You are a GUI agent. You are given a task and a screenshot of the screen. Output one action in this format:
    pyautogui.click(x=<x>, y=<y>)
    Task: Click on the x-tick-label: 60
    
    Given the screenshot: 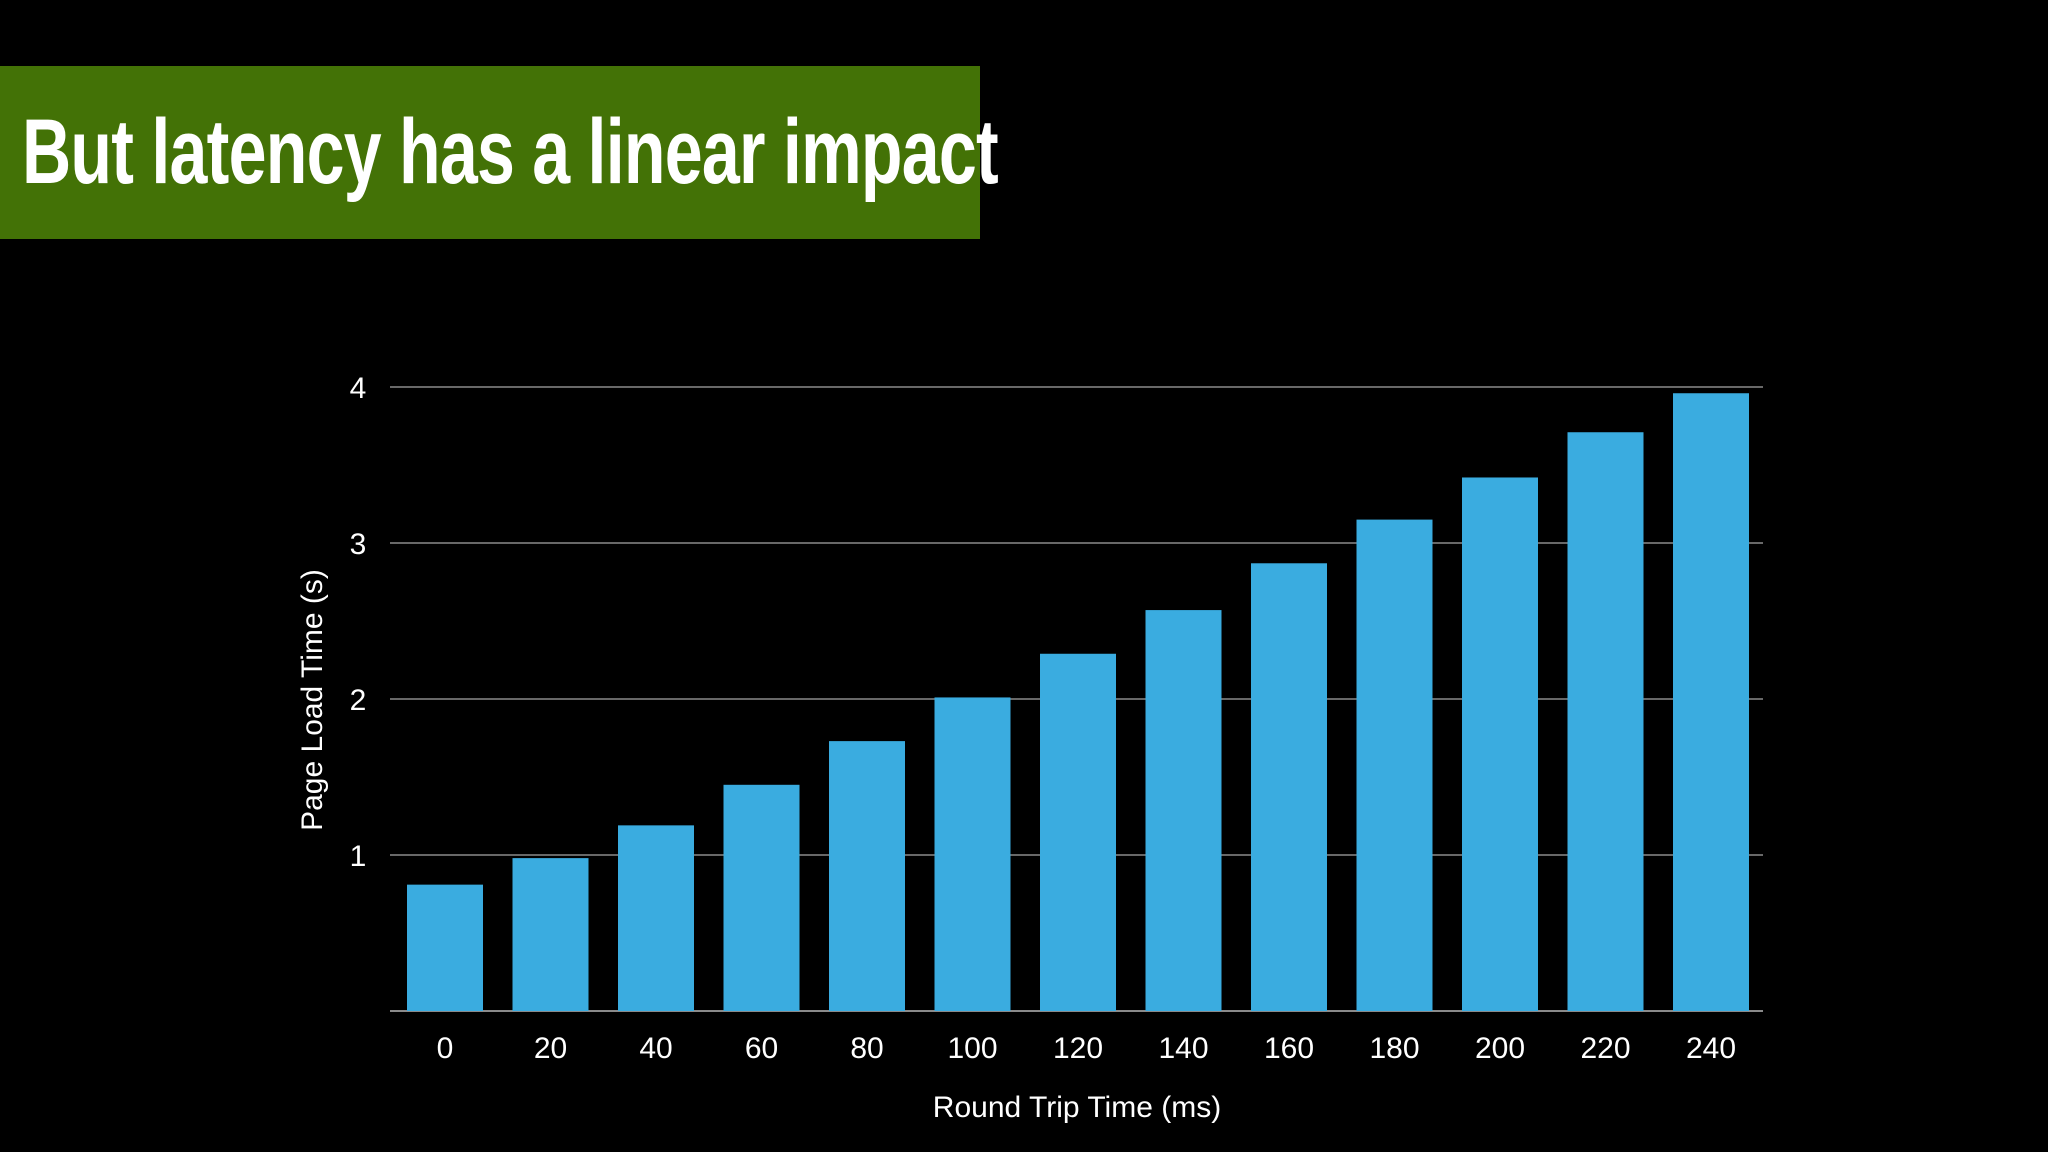 What is the action you would take?
    pyautogui.click(x=761, y=1048)
    